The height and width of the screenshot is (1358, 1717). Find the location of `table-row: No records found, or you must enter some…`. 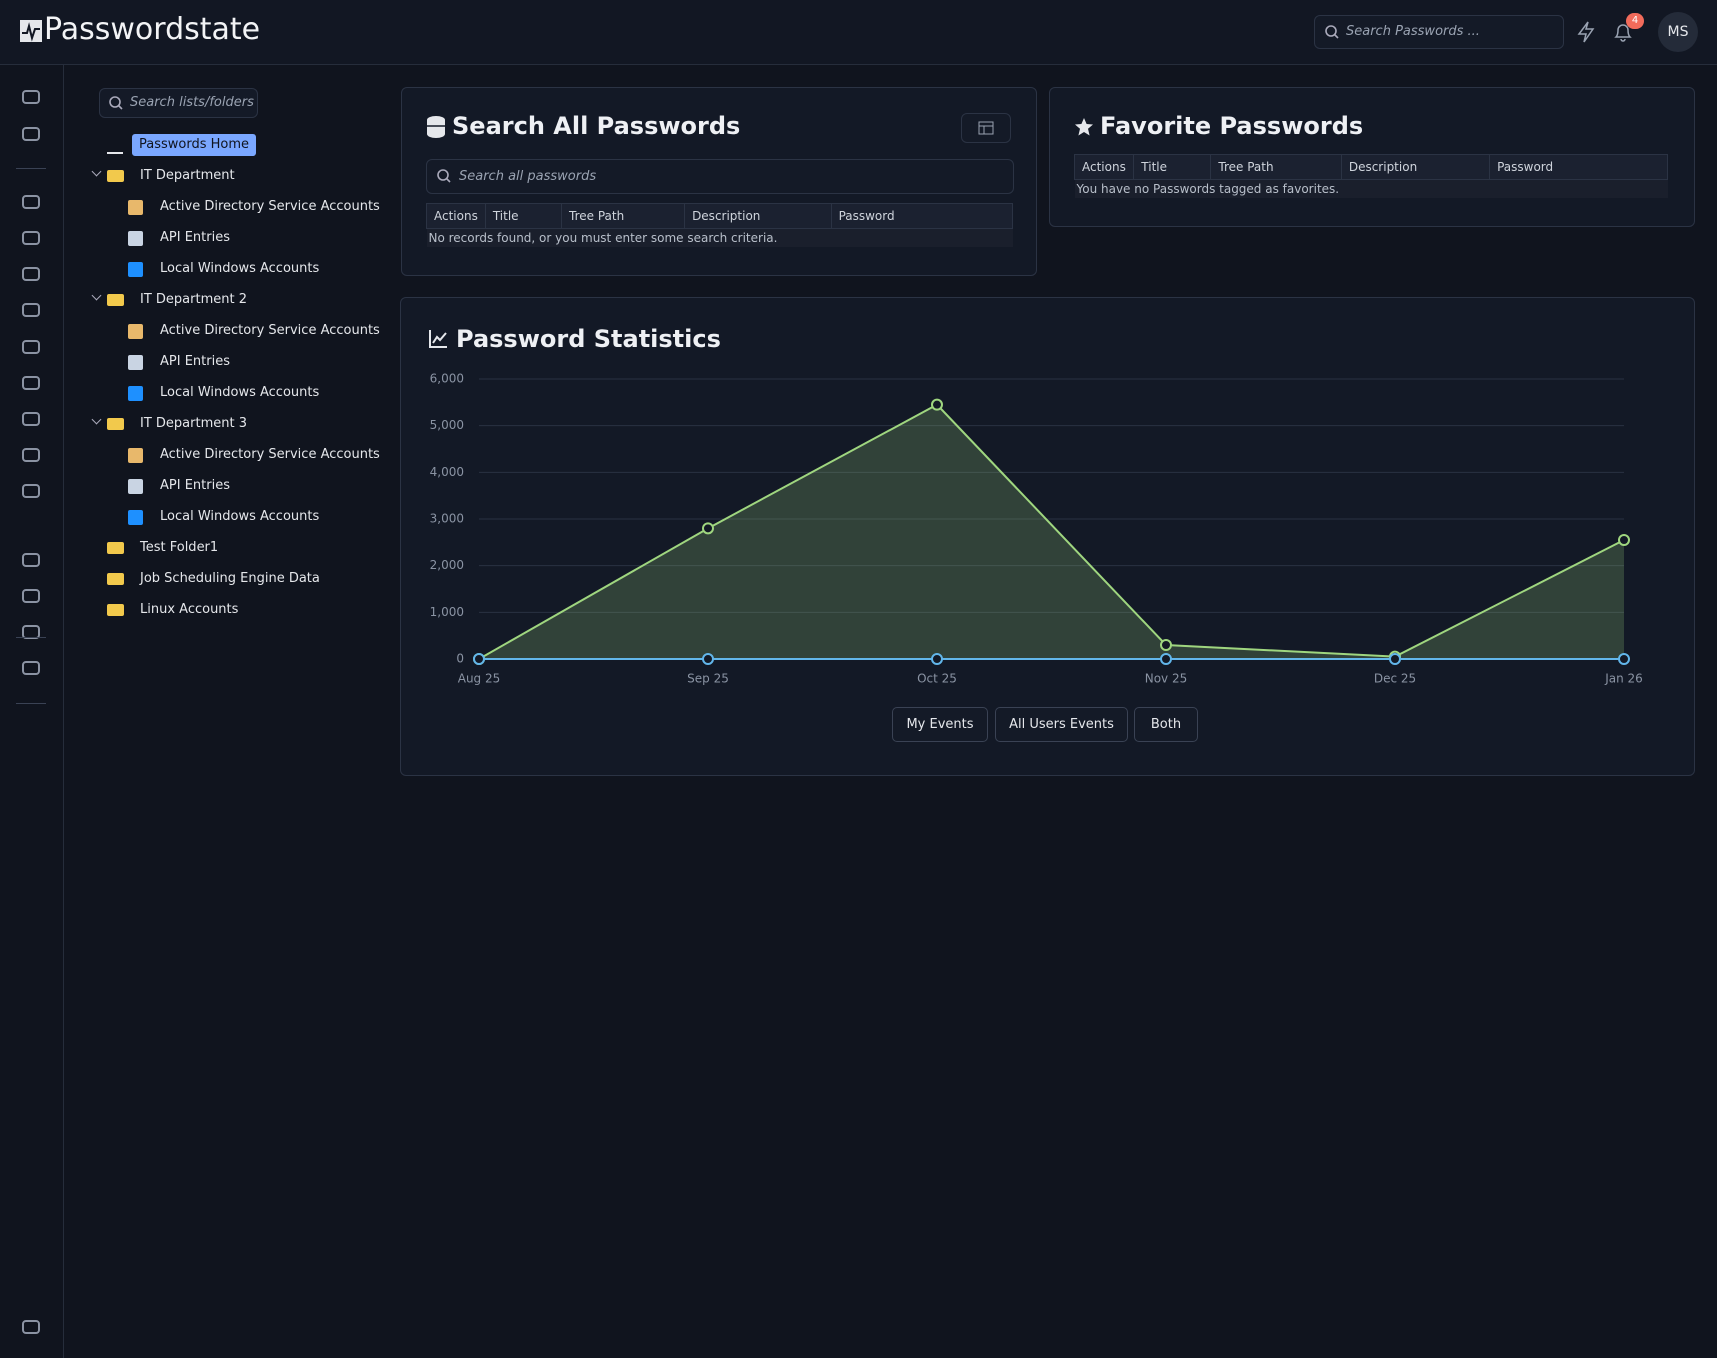

table-row: No records found, or you must enter some… is located at coordinates (719, 237).